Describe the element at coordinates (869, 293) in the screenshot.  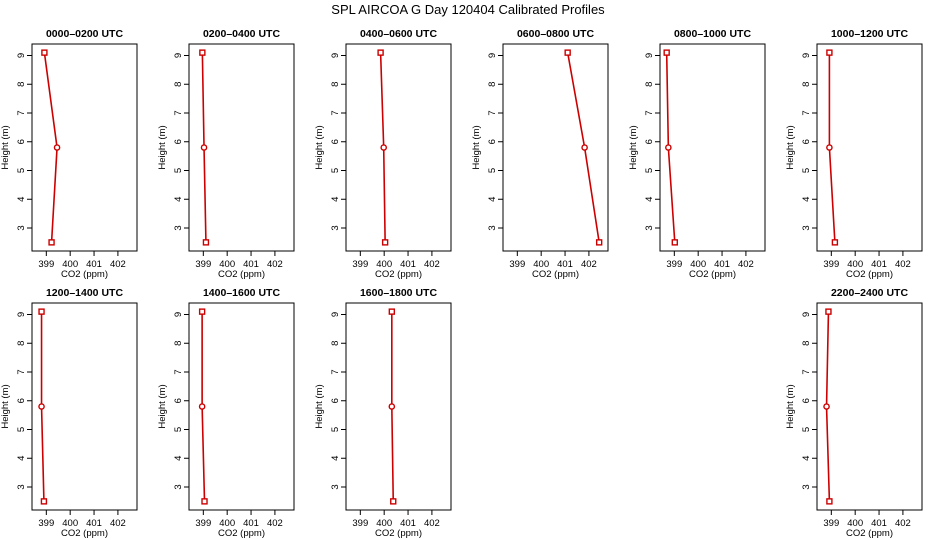
I see `panel-title: 2200–2400 UTC` at that location.